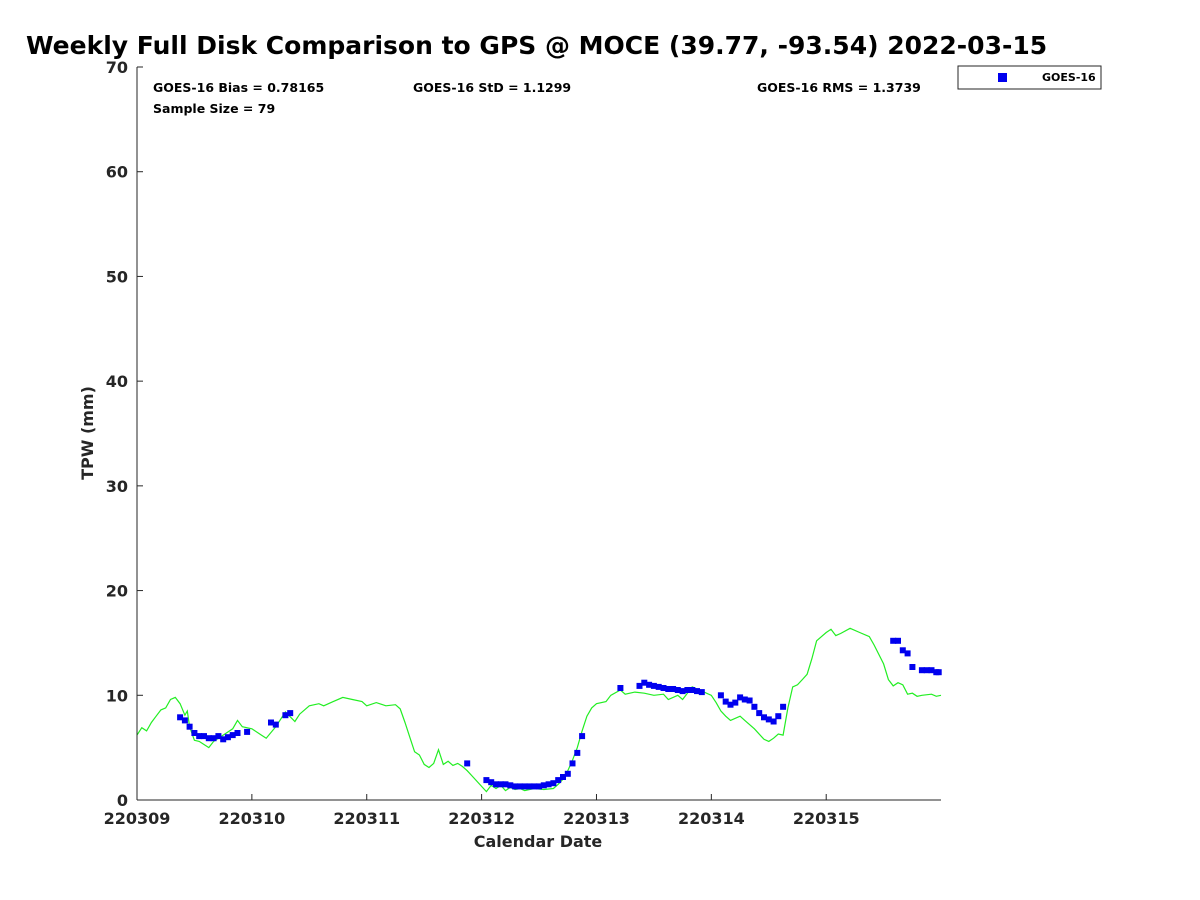 The width and height of the screenshot is (1200, 900). I want to click on series-line-gps, so click(539, 710).